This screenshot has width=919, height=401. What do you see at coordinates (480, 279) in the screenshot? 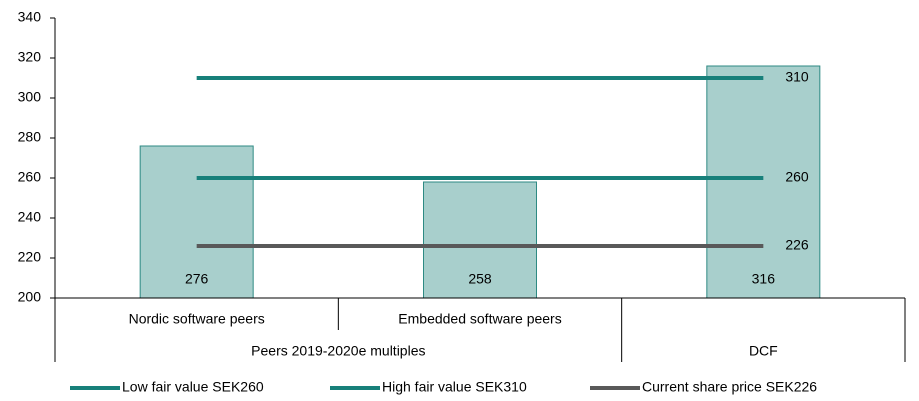
I see `bar-label: 258` at bounding box center [480, 279].